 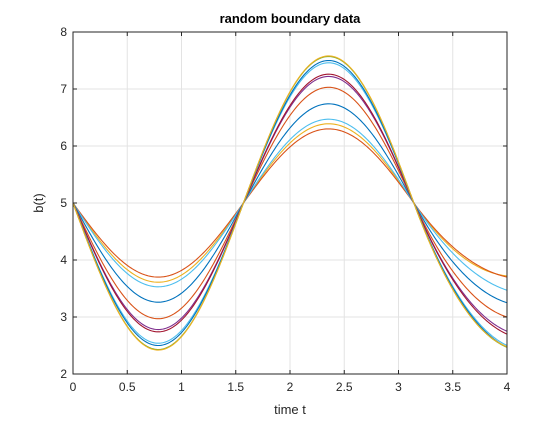 I want to click on y-tick-label: 6, so click(x=63, y=146).